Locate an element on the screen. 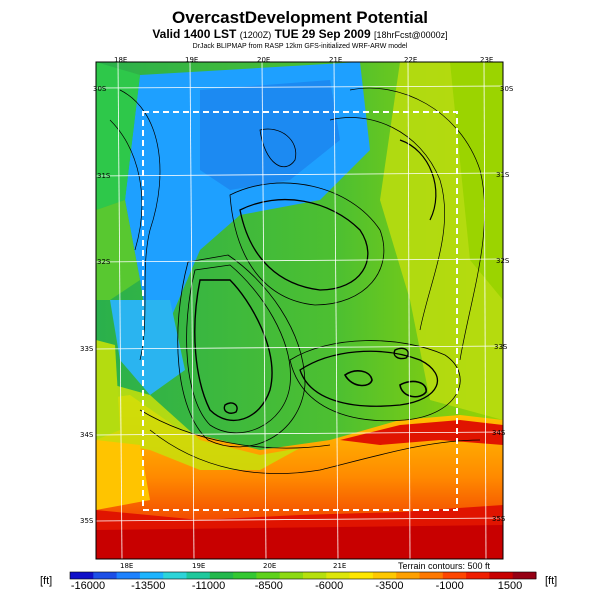 This screenshot has width=600, height=600. lon-label-top: 23E is located at coordinates (487, 60).